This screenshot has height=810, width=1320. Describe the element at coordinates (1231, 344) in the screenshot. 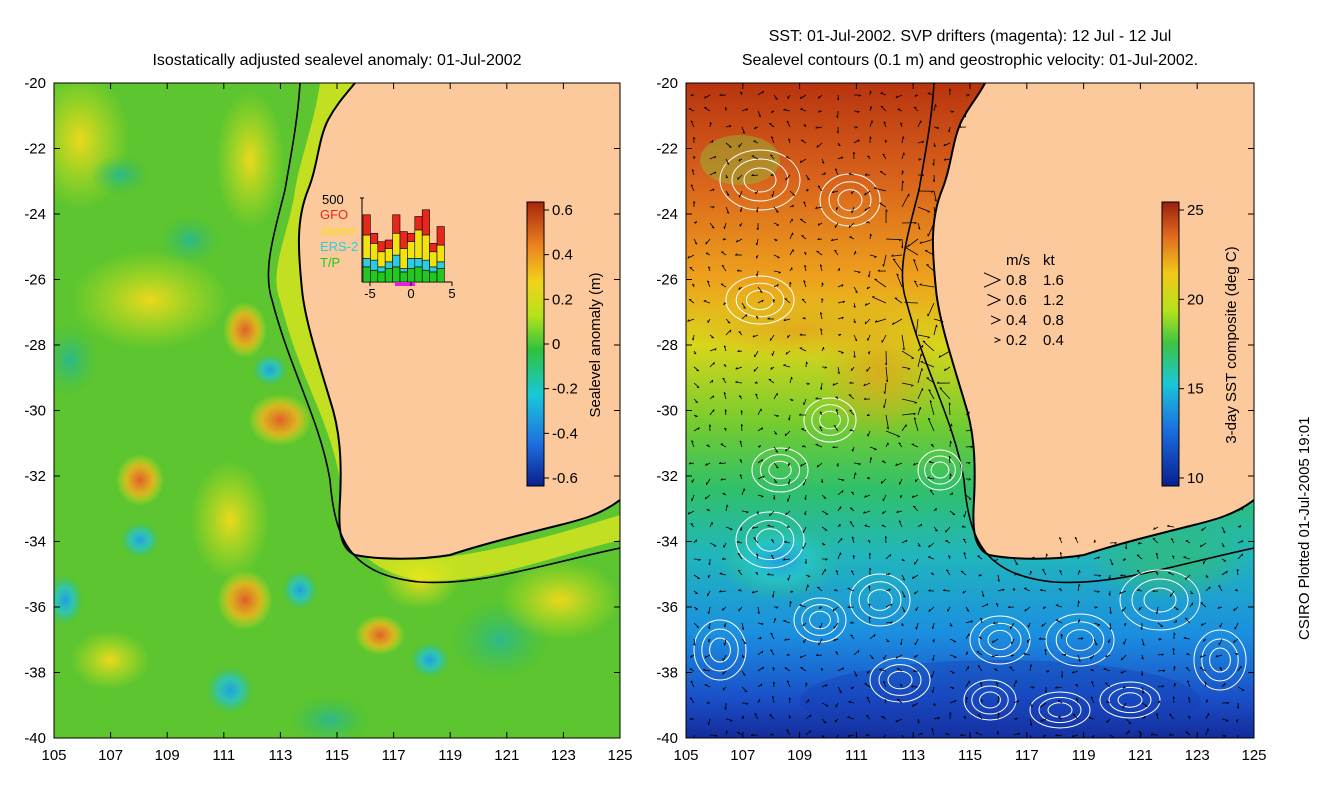

I see `sst-colorbar-label: 3-day SST composite (deg C)` at that location.